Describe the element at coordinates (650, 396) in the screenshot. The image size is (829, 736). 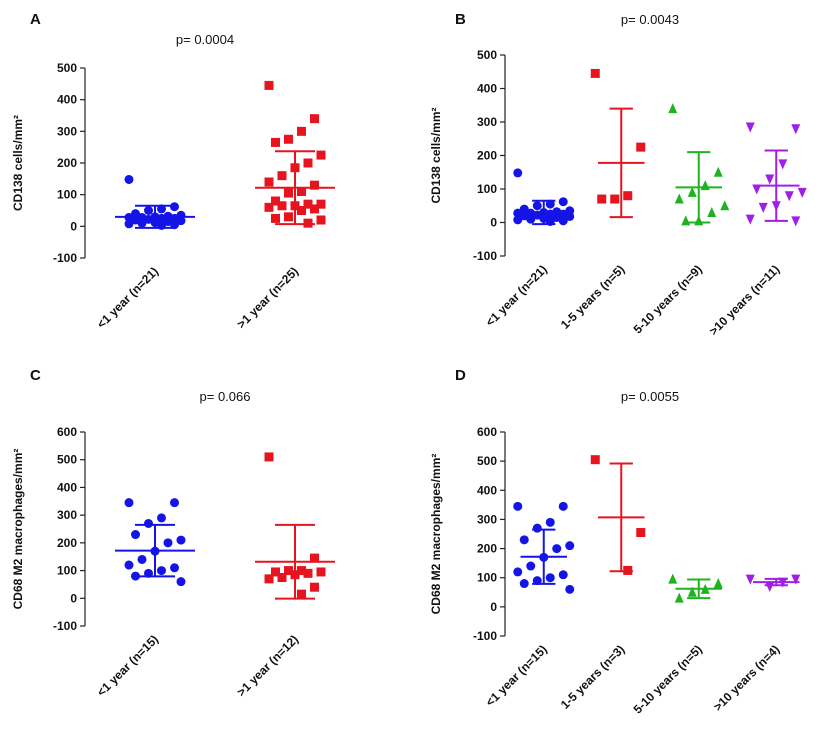
I see `chart-title: p= 0.0055` at that location.